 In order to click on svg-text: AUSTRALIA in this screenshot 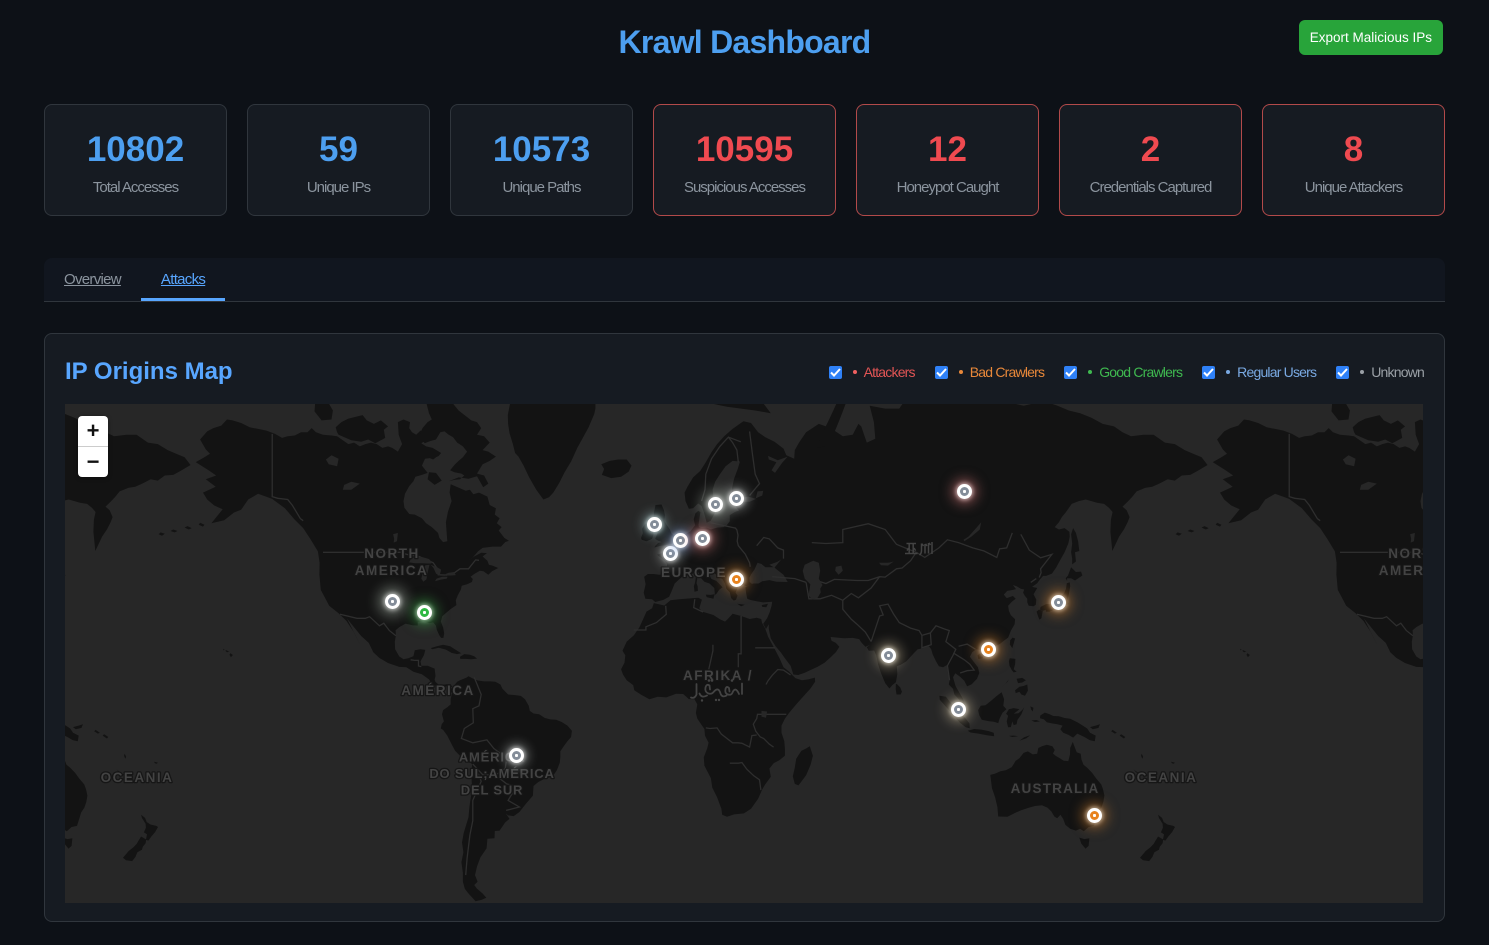, I will do `click(1055, 788)`.